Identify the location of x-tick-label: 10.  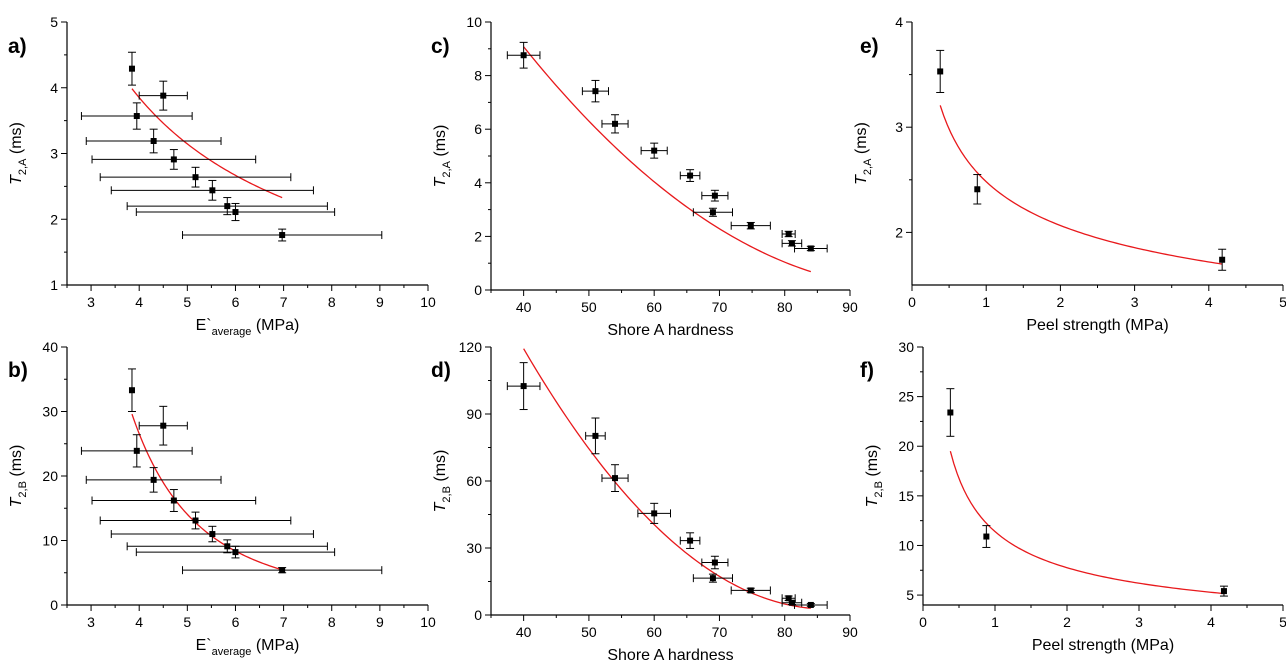
(428, 302).